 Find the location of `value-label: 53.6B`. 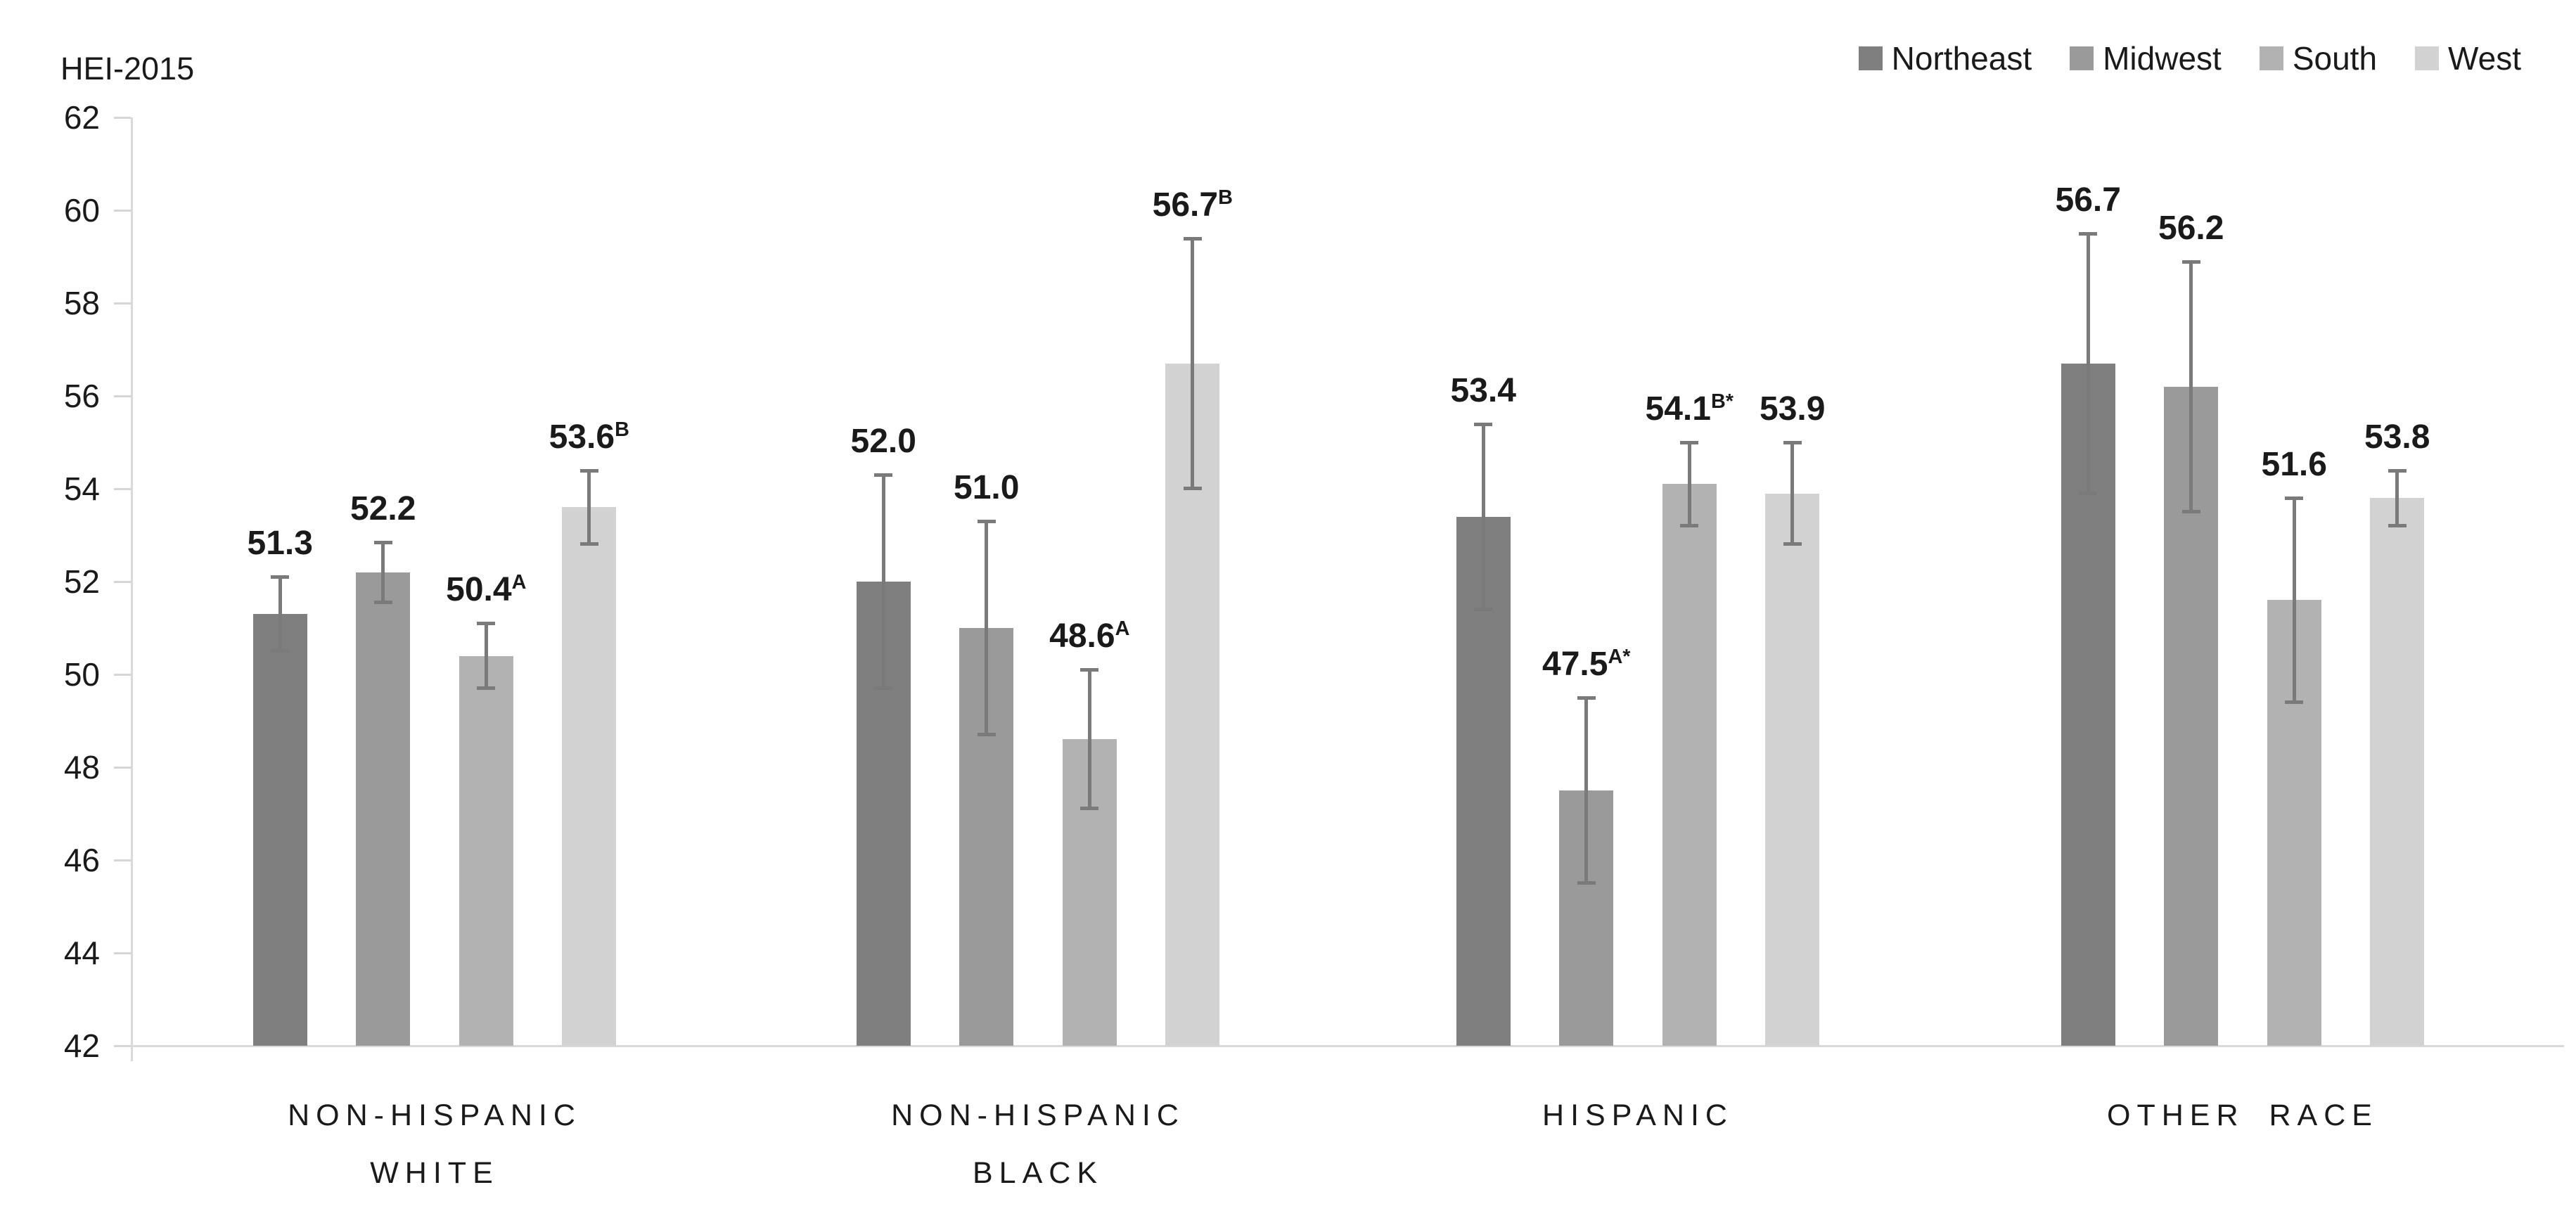

value-label: 53.6B is located at coordinates (589, 437).